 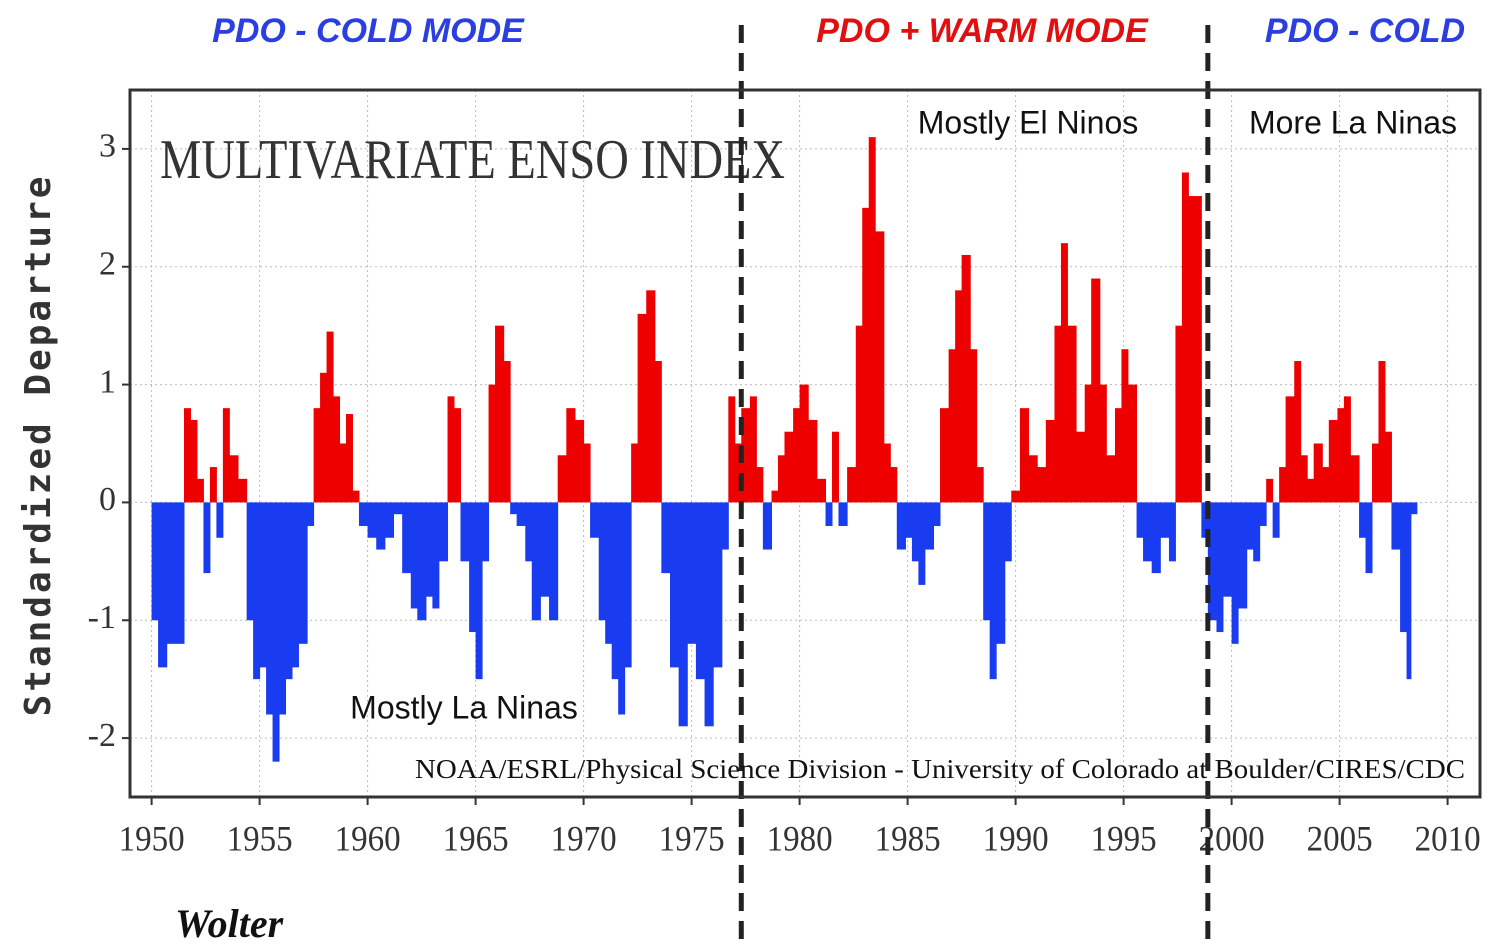 What do you see at coordinates (464, 707) in the screenshot?
I see `annotation: Mostly La Ninas` at bounding box center [464, 707].